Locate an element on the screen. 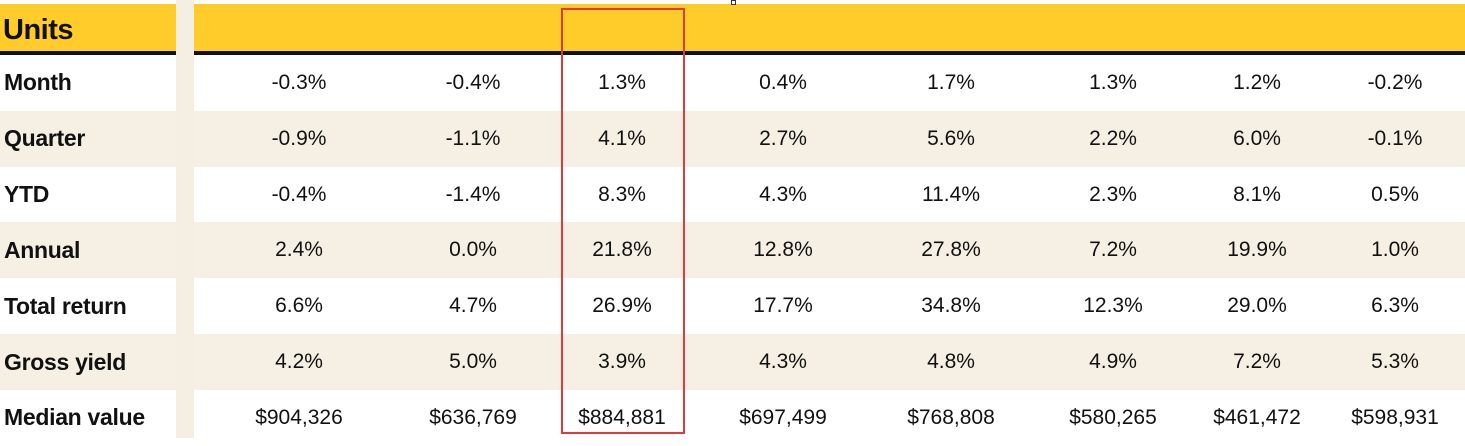  table-cell: $884,881 is located at coordinates (622, 417).